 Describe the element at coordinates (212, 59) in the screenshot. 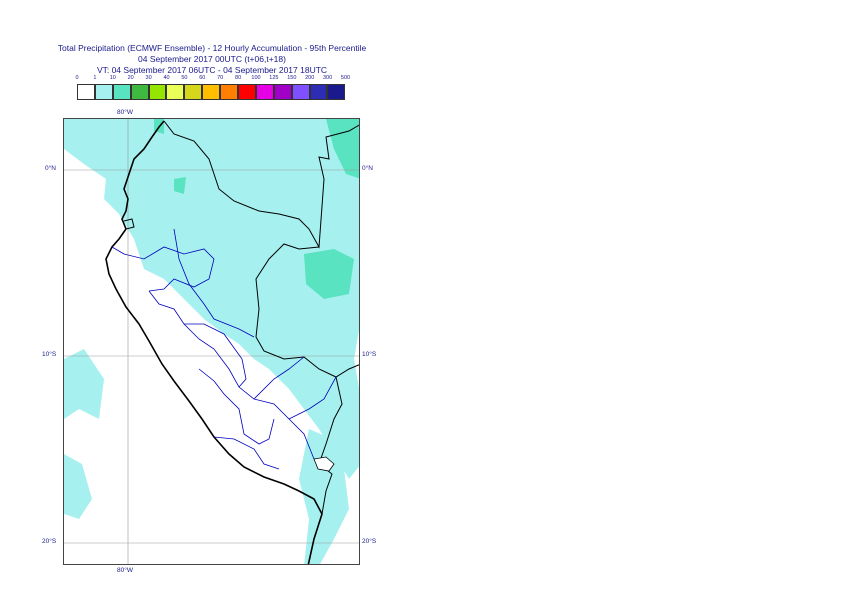

I see `map-subtitle-run: 04 September 2017 00UTC (t+06,t+18)` at that location.